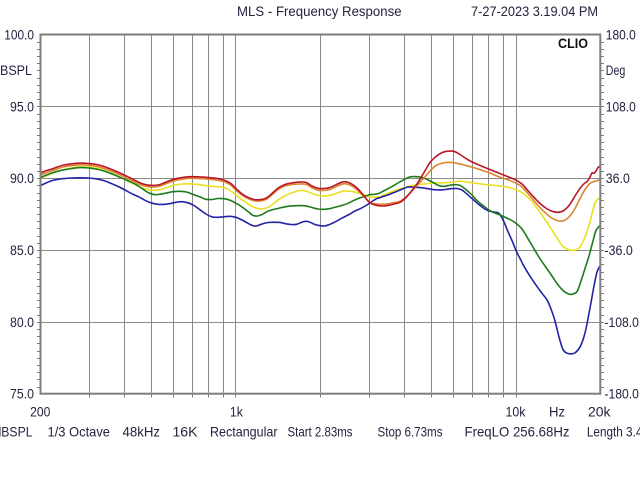 This screenshot has width=640, height=480. What do you see at coordinates (22, 250) in the screenshot?
I see `svg-text: 85.0` at bounding box center [22, 250].